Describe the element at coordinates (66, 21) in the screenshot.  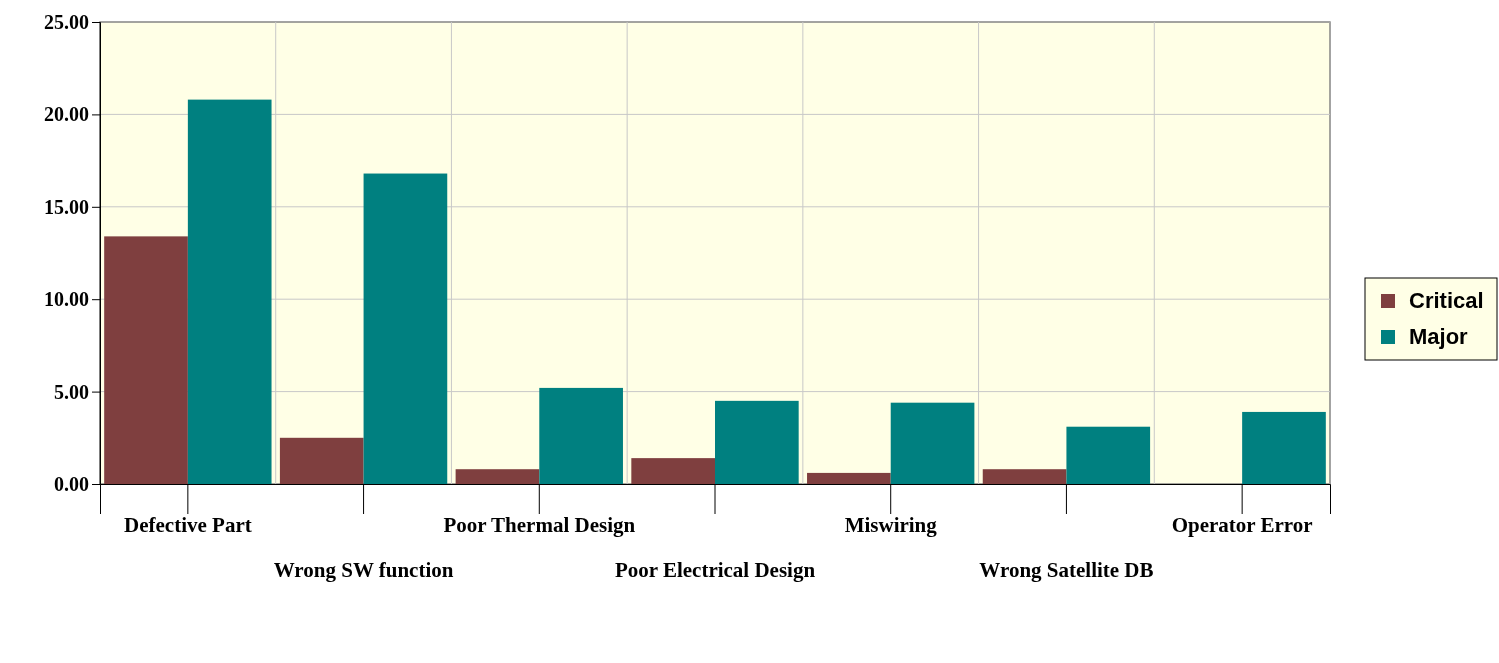
I see `y-tick-label: 25.00` at that location.